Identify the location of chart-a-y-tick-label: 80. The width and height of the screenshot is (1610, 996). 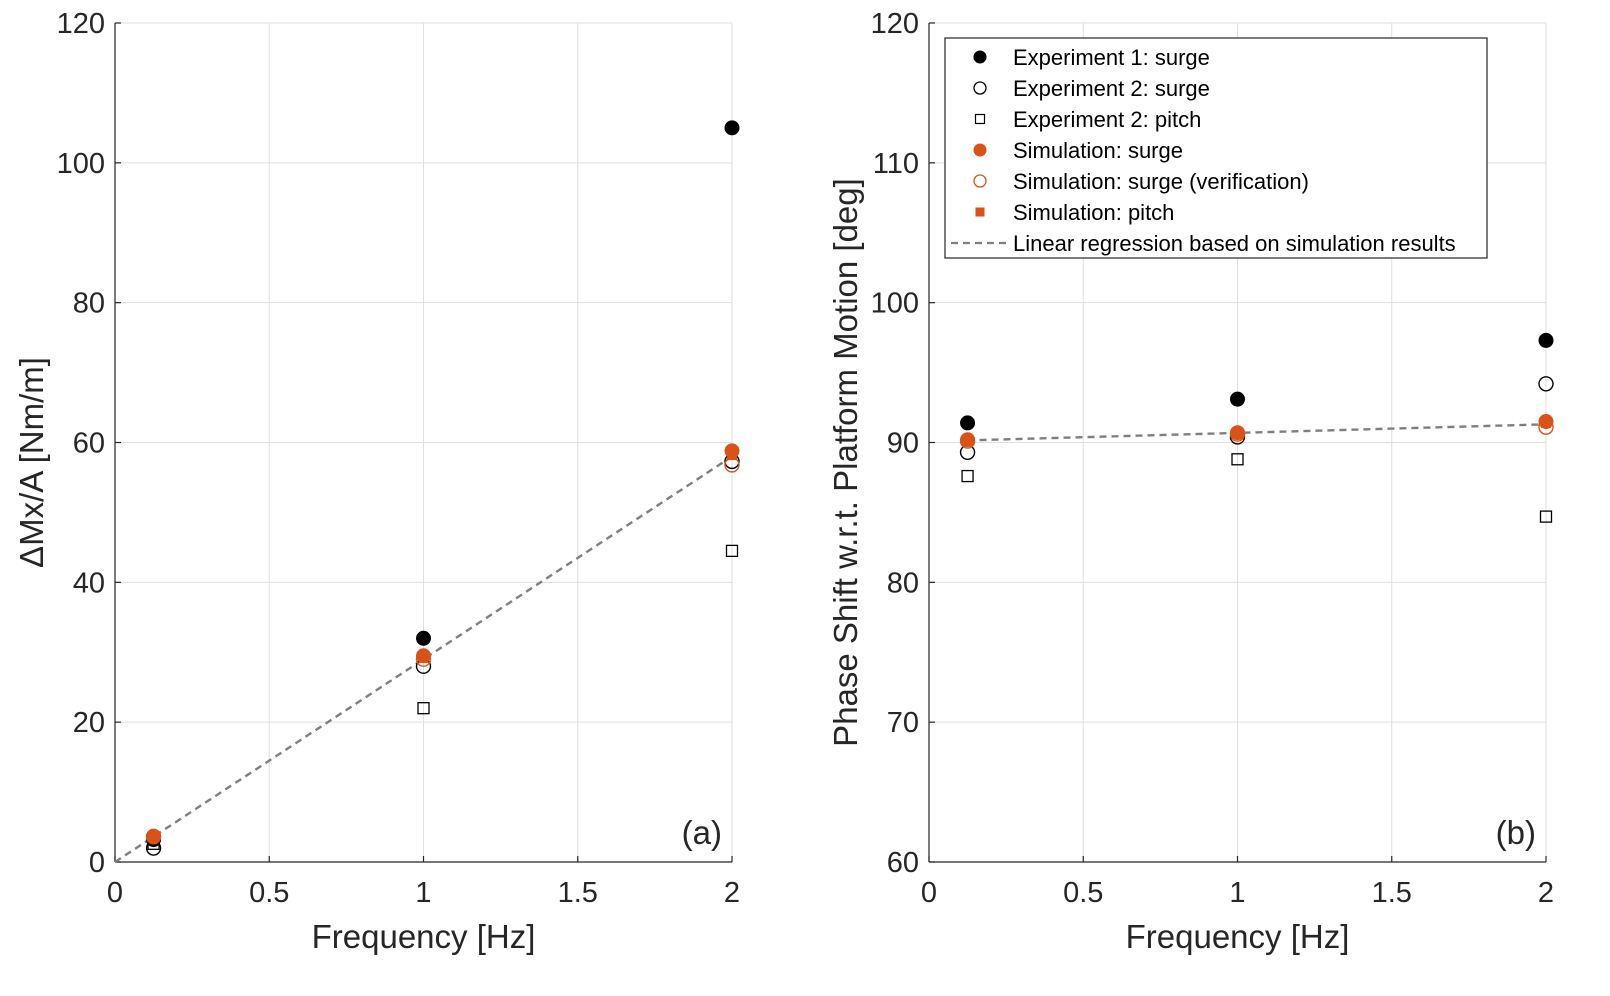
(89, 304).